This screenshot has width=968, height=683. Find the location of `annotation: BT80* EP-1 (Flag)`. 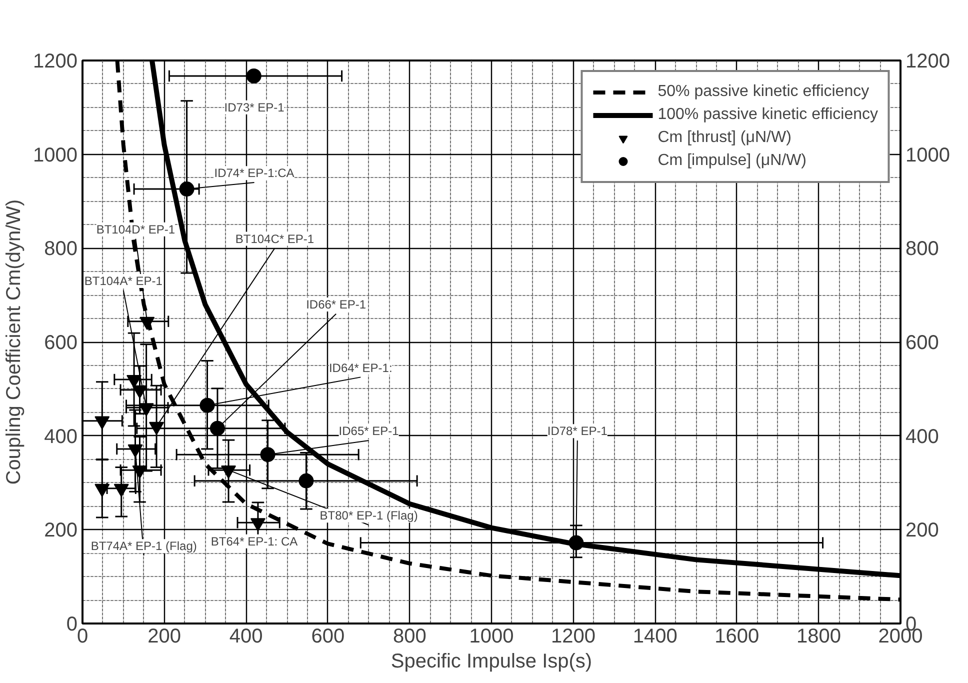

annotation: BT80* EP-1 (Flag) is located at coordinates (369, 515).